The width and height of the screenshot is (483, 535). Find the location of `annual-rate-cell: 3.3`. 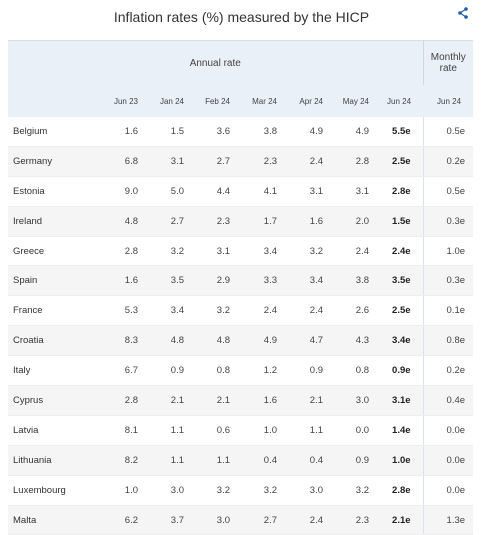

annual-rate-cell: 3.3 is located at coordinates (265, 281).